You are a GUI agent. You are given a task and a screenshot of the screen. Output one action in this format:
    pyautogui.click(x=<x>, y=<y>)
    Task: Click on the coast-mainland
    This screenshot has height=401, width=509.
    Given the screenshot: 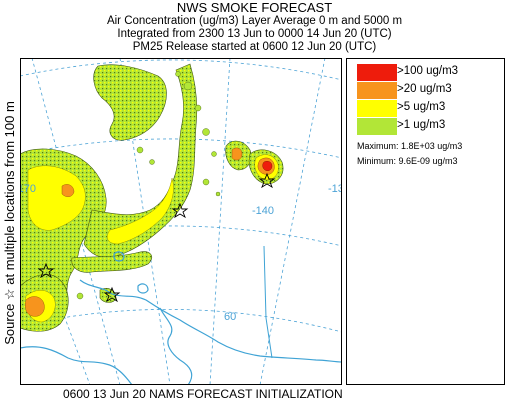 What is the action you would take?
    pyautogui.click(x=210, y=321)
    